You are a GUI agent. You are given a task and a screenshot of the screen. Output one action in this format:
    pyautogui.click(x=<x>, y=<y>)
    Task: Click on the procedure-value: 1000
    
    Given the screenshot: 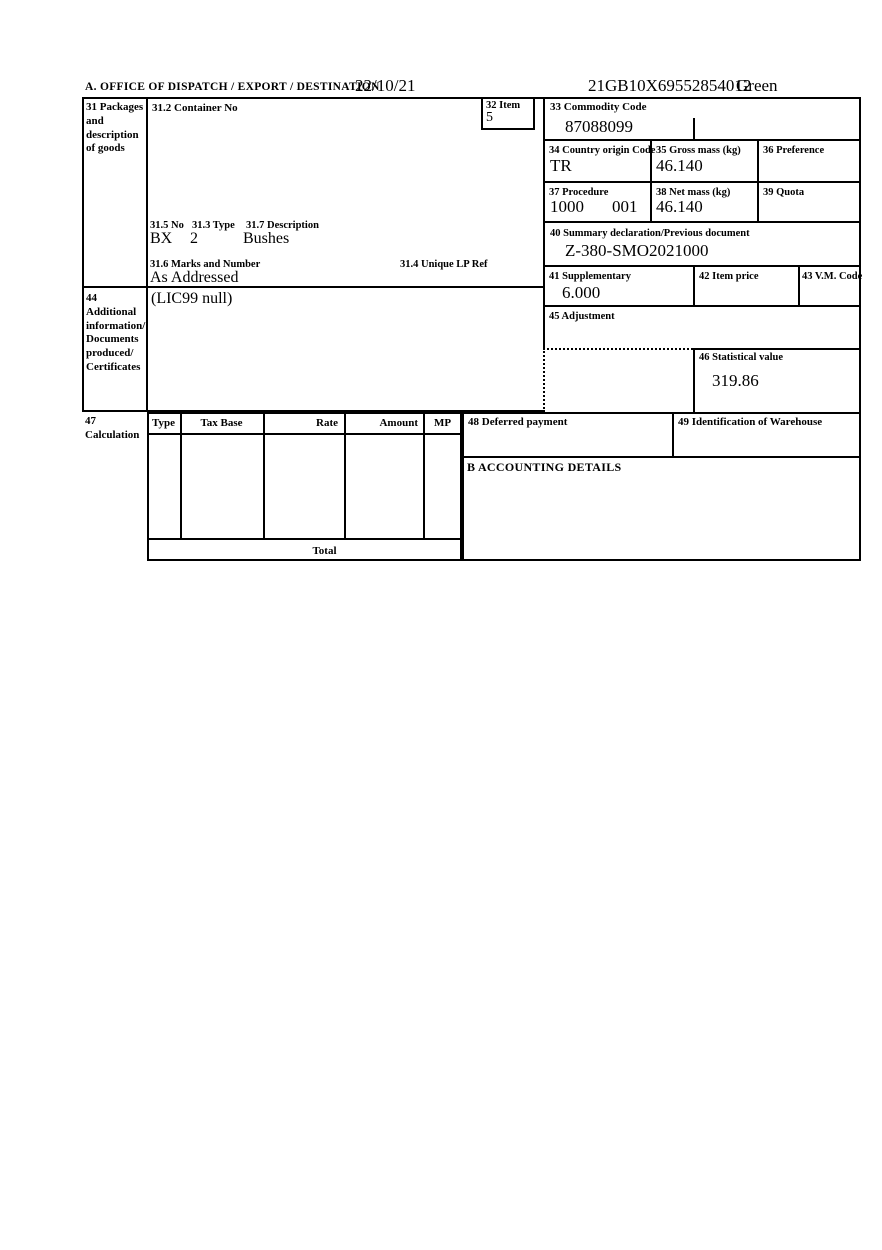 What is the action you would take?
    pyautogui.click(x=567, y=206)
    